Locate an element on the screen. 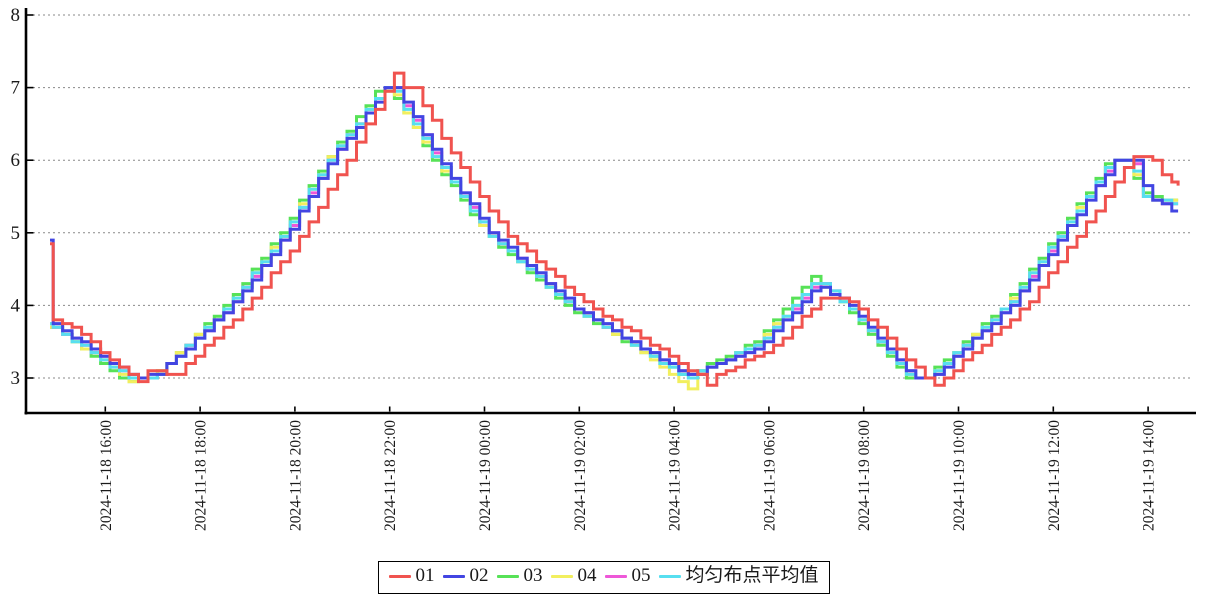 The height and width of the screenshot is (600, 1207). legend-item-04: 04 is located at coordinates (573, 576).